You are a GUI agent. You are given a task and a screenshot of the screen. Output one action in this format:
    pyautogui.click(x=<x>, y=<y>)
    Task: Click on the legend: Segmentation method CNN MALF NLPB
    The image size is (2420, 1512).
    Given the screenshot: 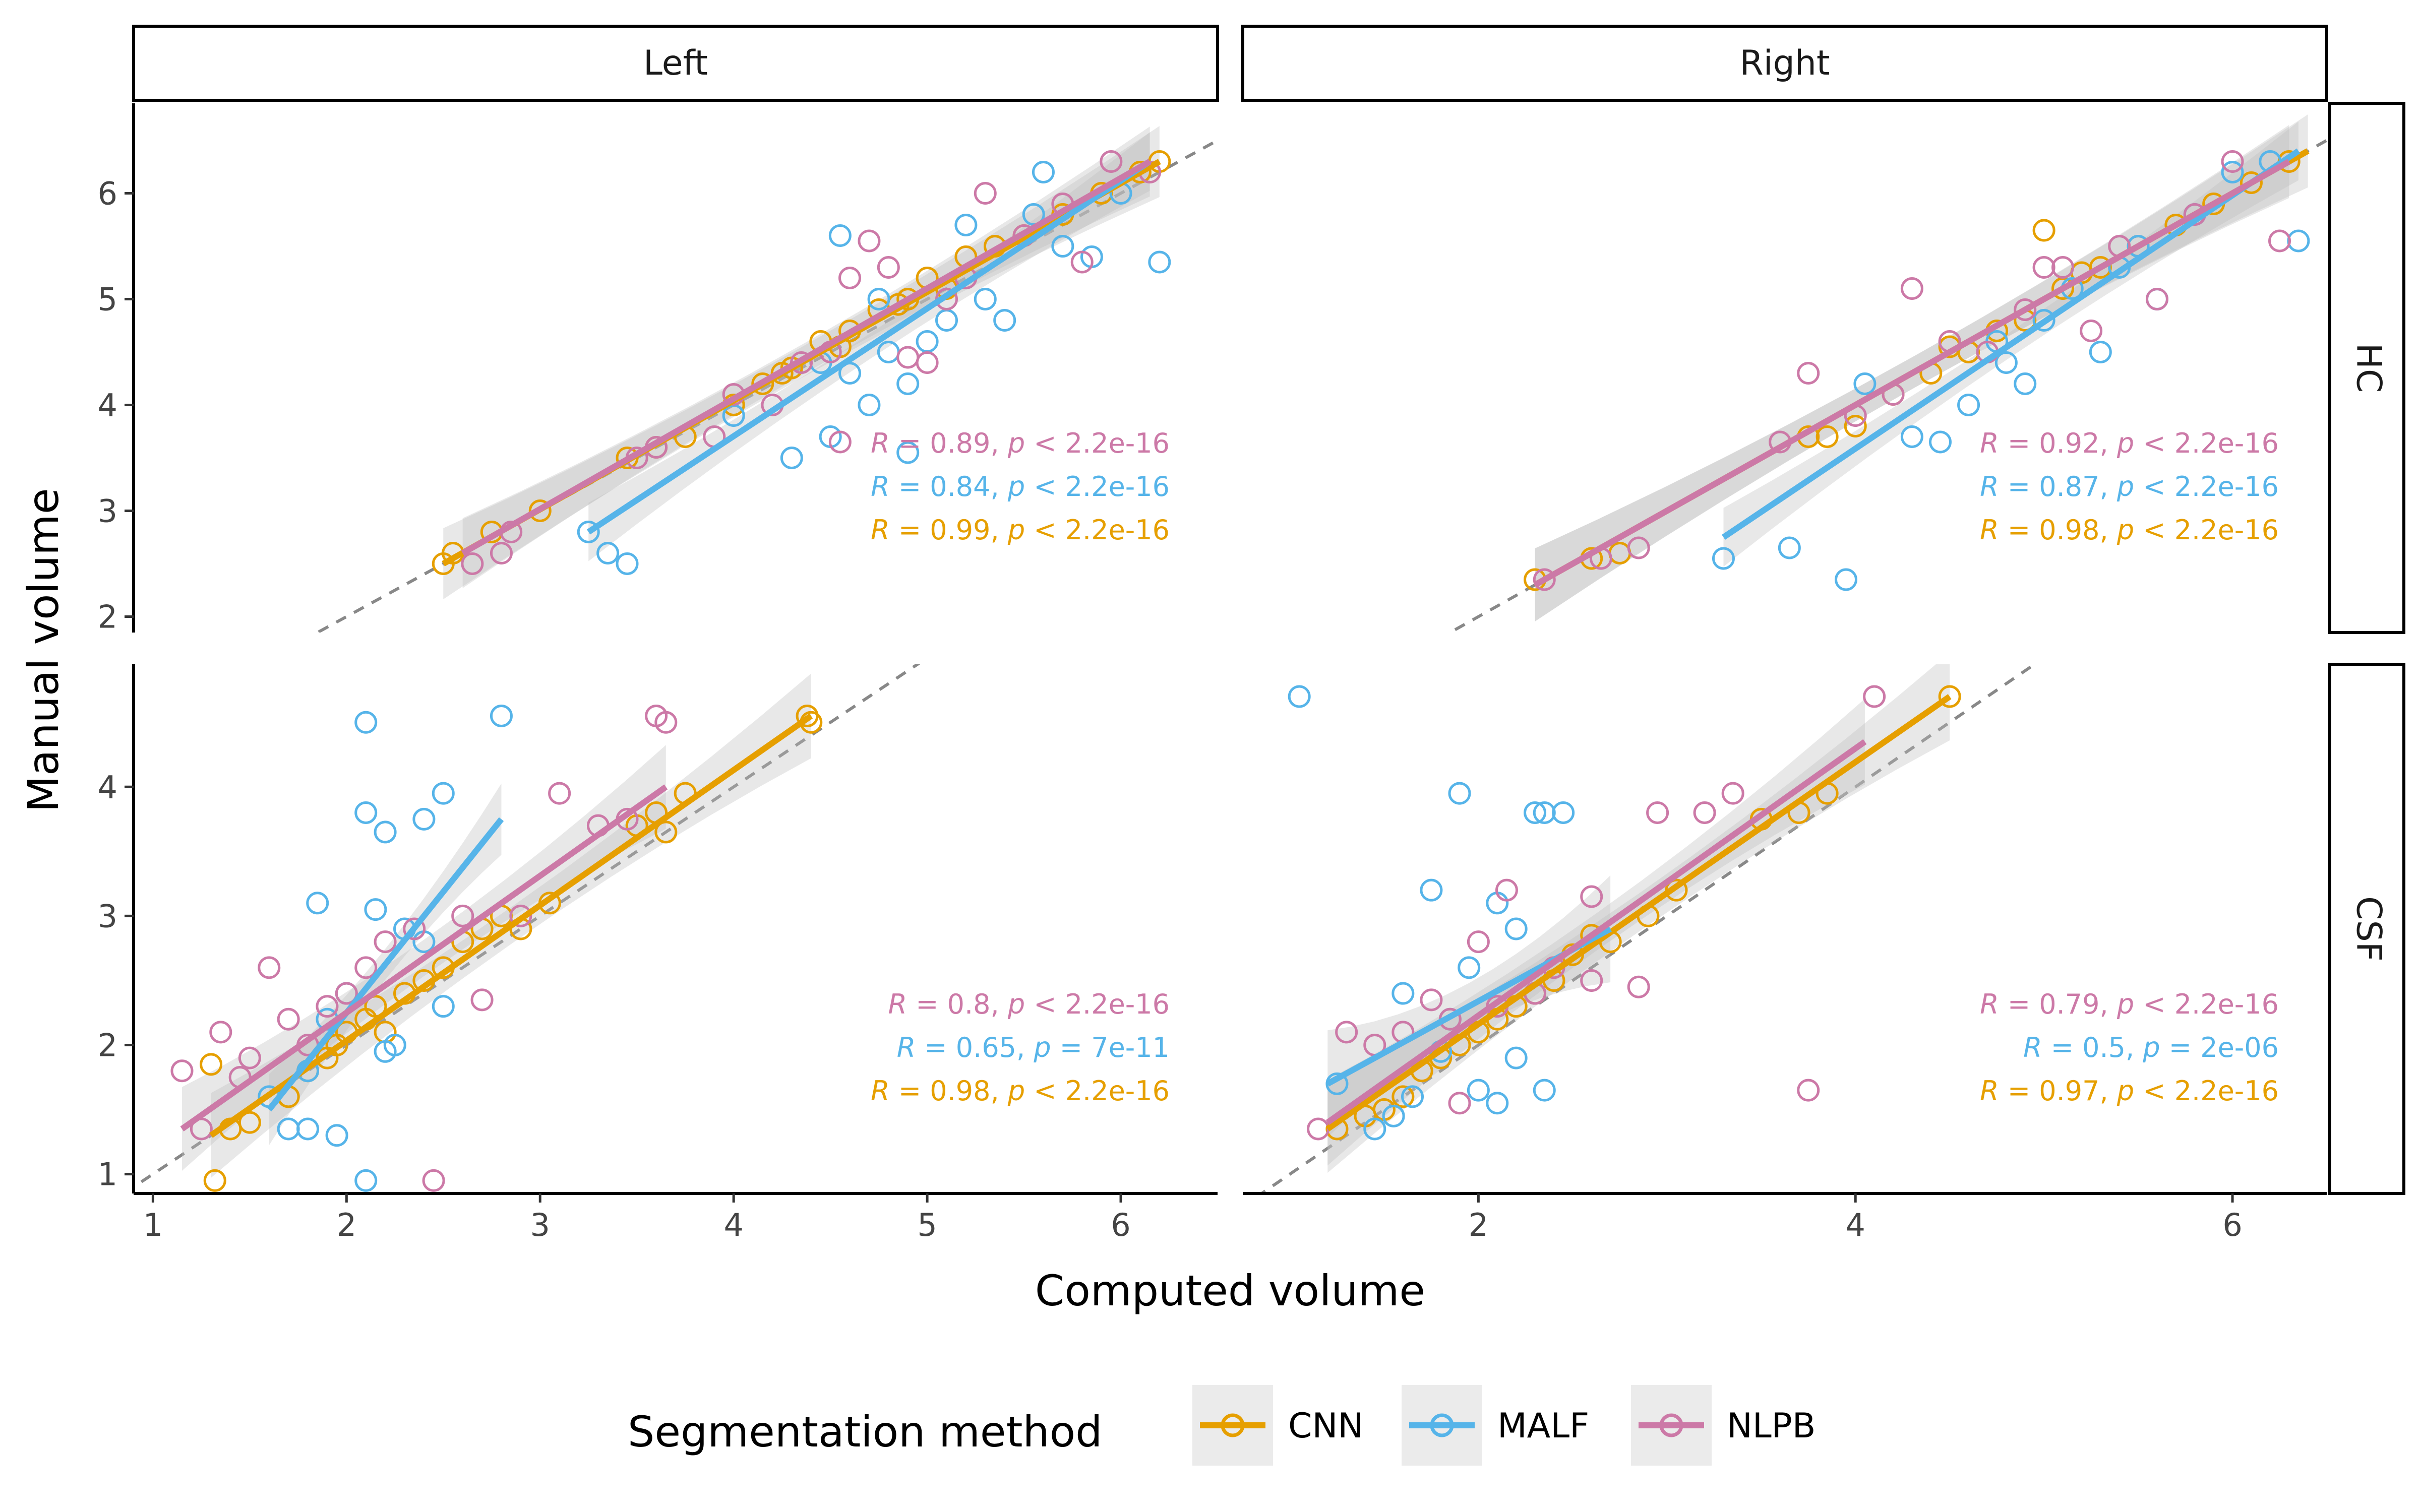 What is the action you would take?
    pyautogui.click(x=1222, y=1425)
    